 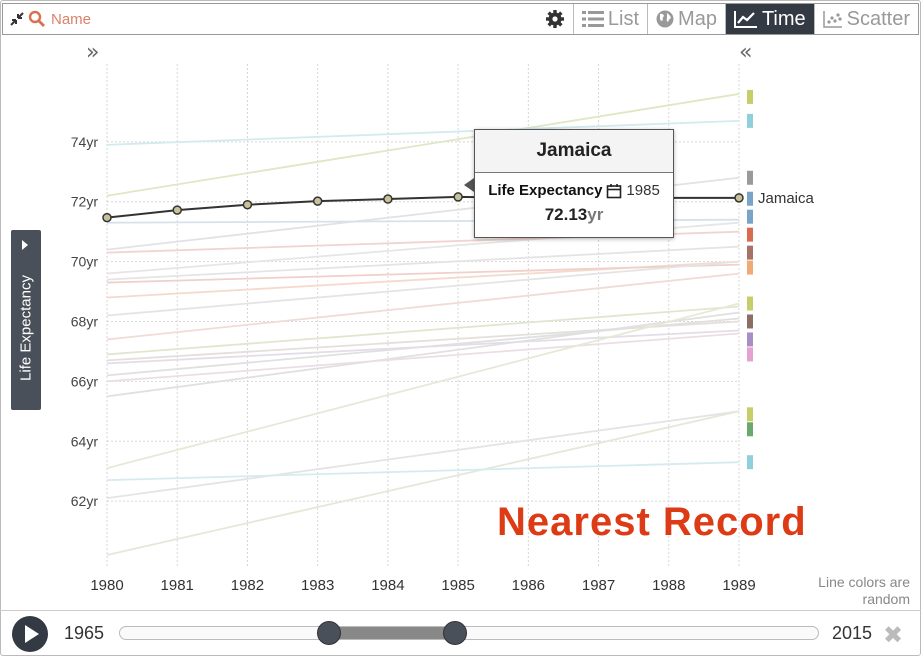 I want to click on x-axis-ticks: 1980 1981 1982 1983 1984 1985 1986 1987 1988 1989, so click(x=422, y=585).